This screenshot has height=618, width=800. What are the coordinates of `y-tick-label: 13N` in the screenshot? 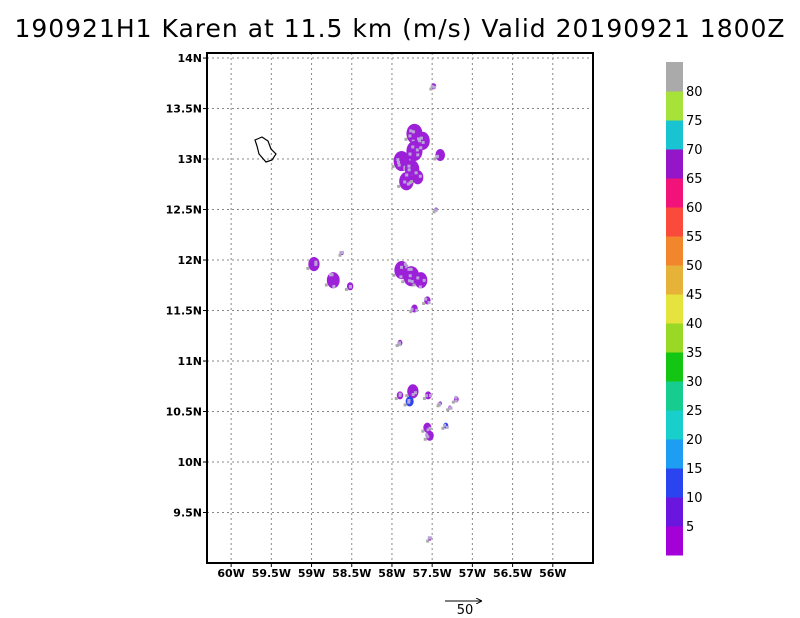 It's located at (189, 159).